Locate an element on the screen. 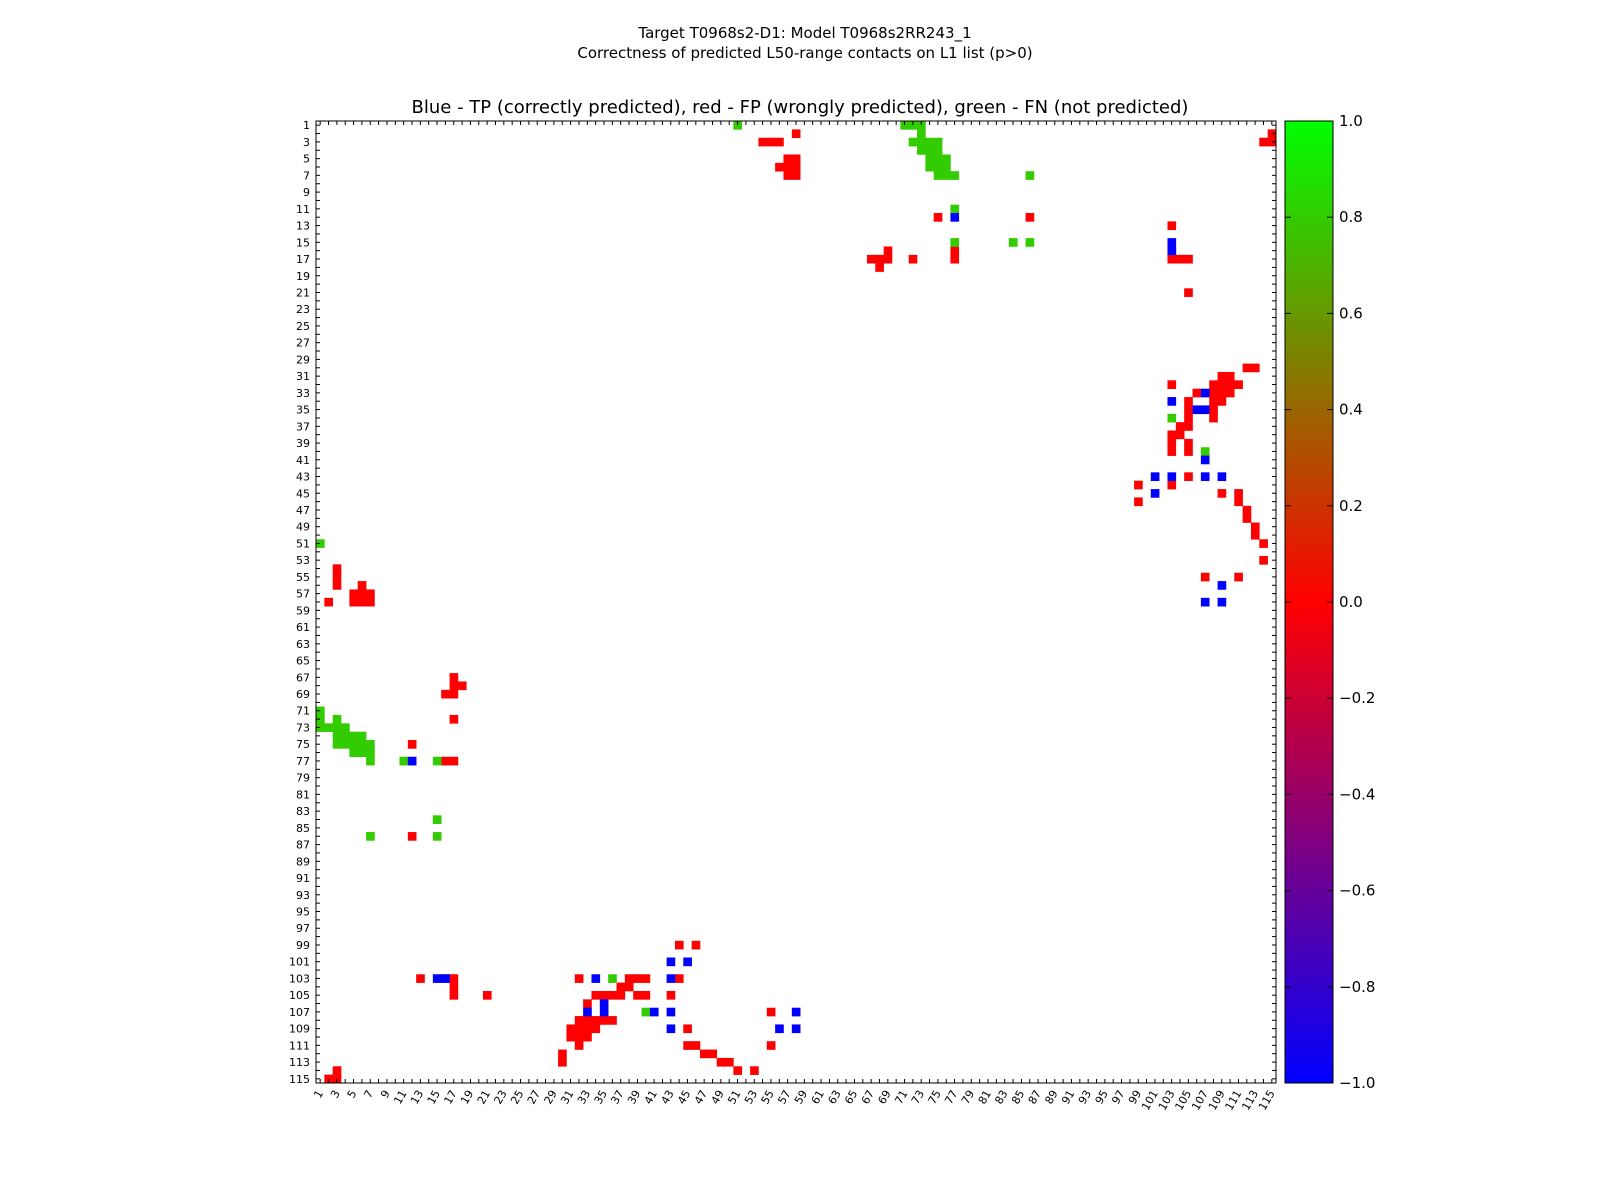  colorbar-tick-label: −0.4 is located at coordinates (1357, 794).